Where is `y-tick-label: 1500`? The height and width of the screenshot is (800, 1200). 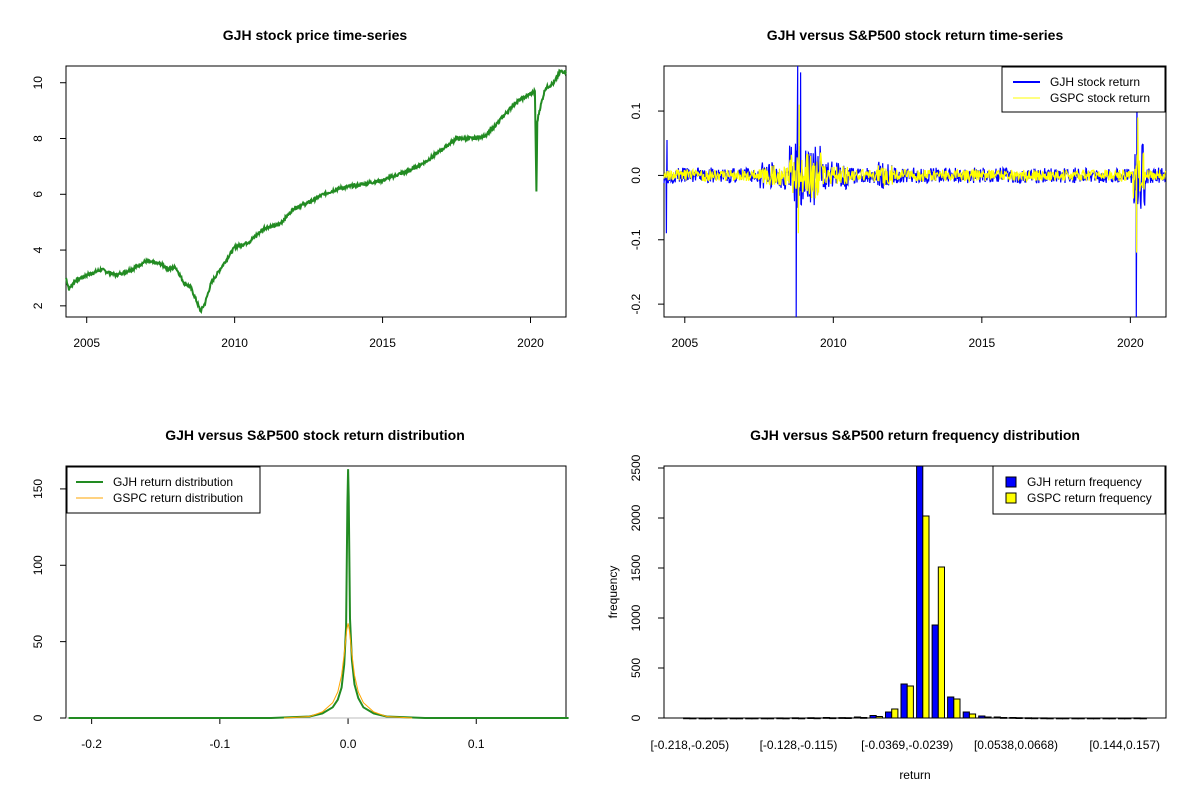 y-tick-label: 1500 is located at coordinates (636, 567).